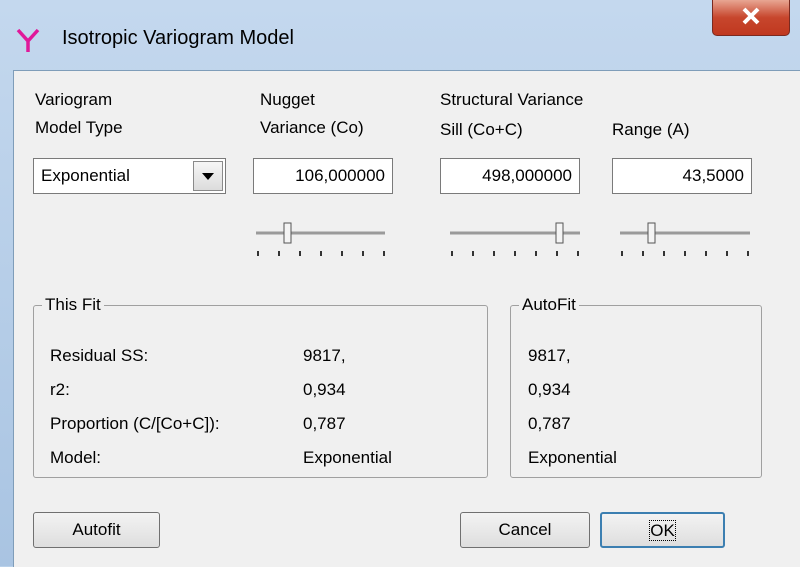  Describe the element at coordinates (74, 99) in the screenshot. I see `label: Variogram` at that location.